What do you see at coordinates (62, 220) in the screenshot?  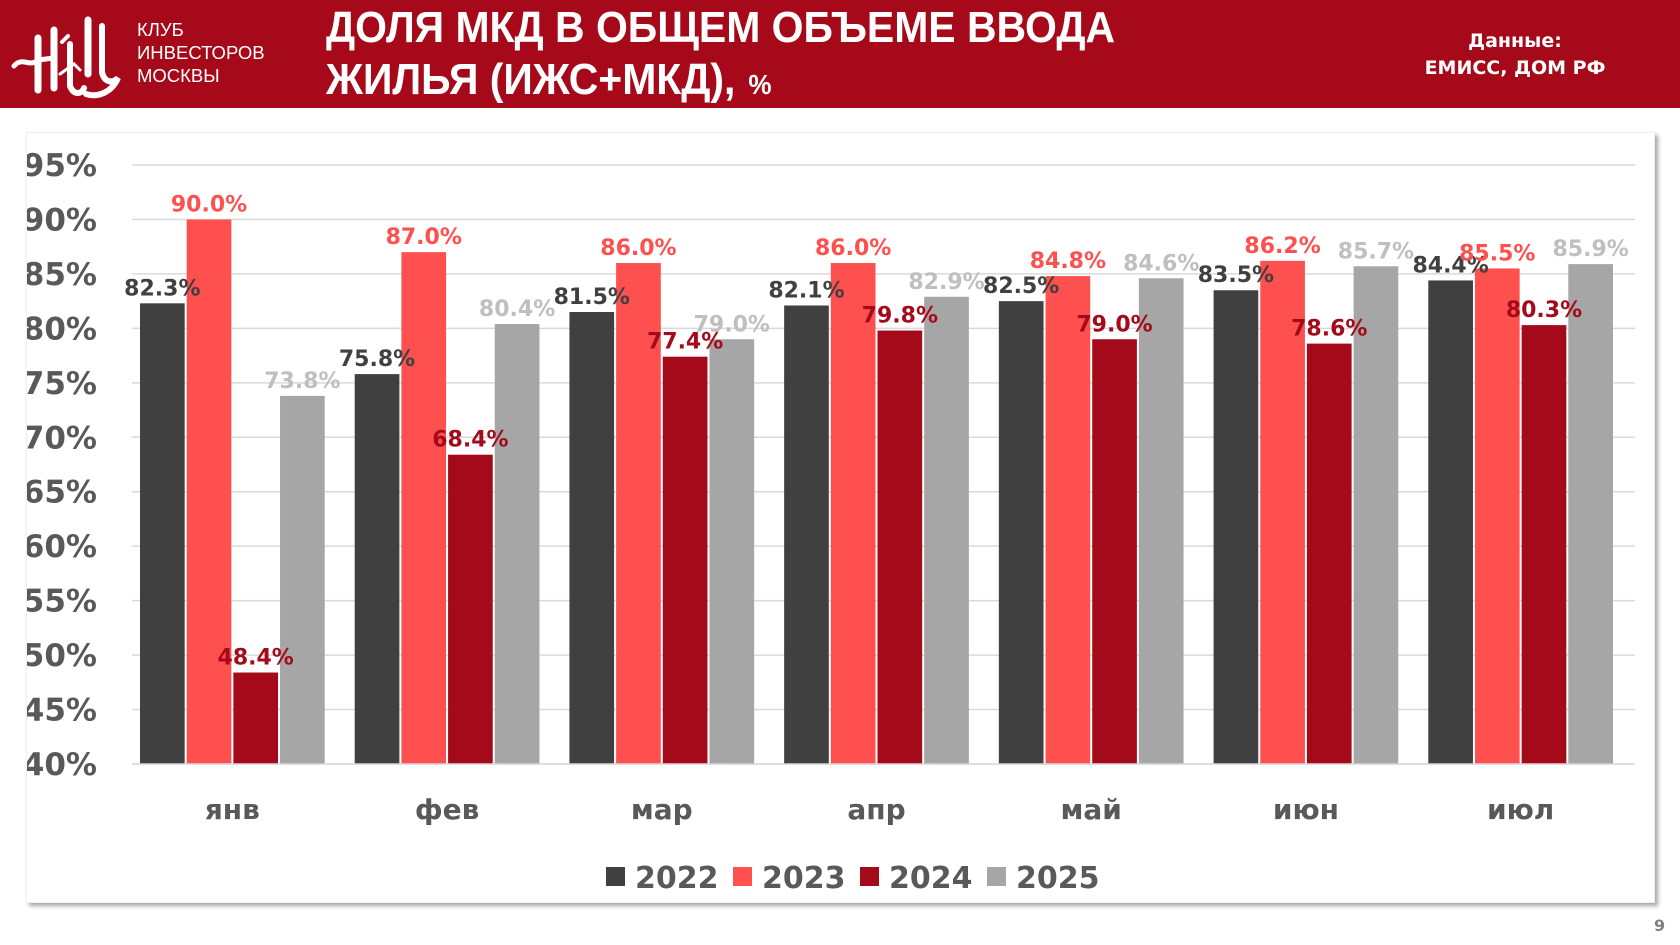 I see `y-tick-label: 90%` at bounding box center [62, 220].